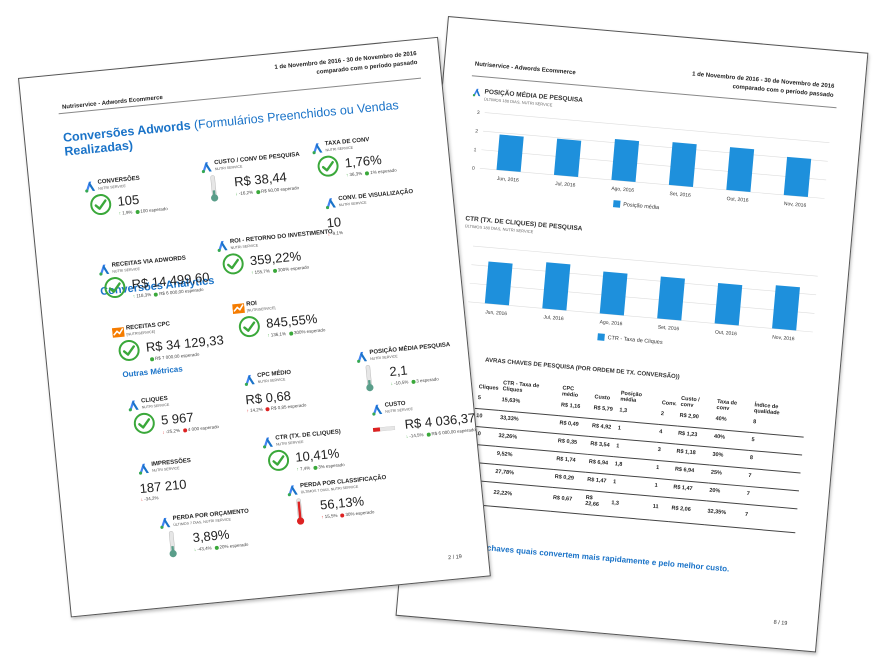  What do you see at coordinates (128, 200) in the screenshot?
I see `metric-value: 105` at bounding box center [128, 200].